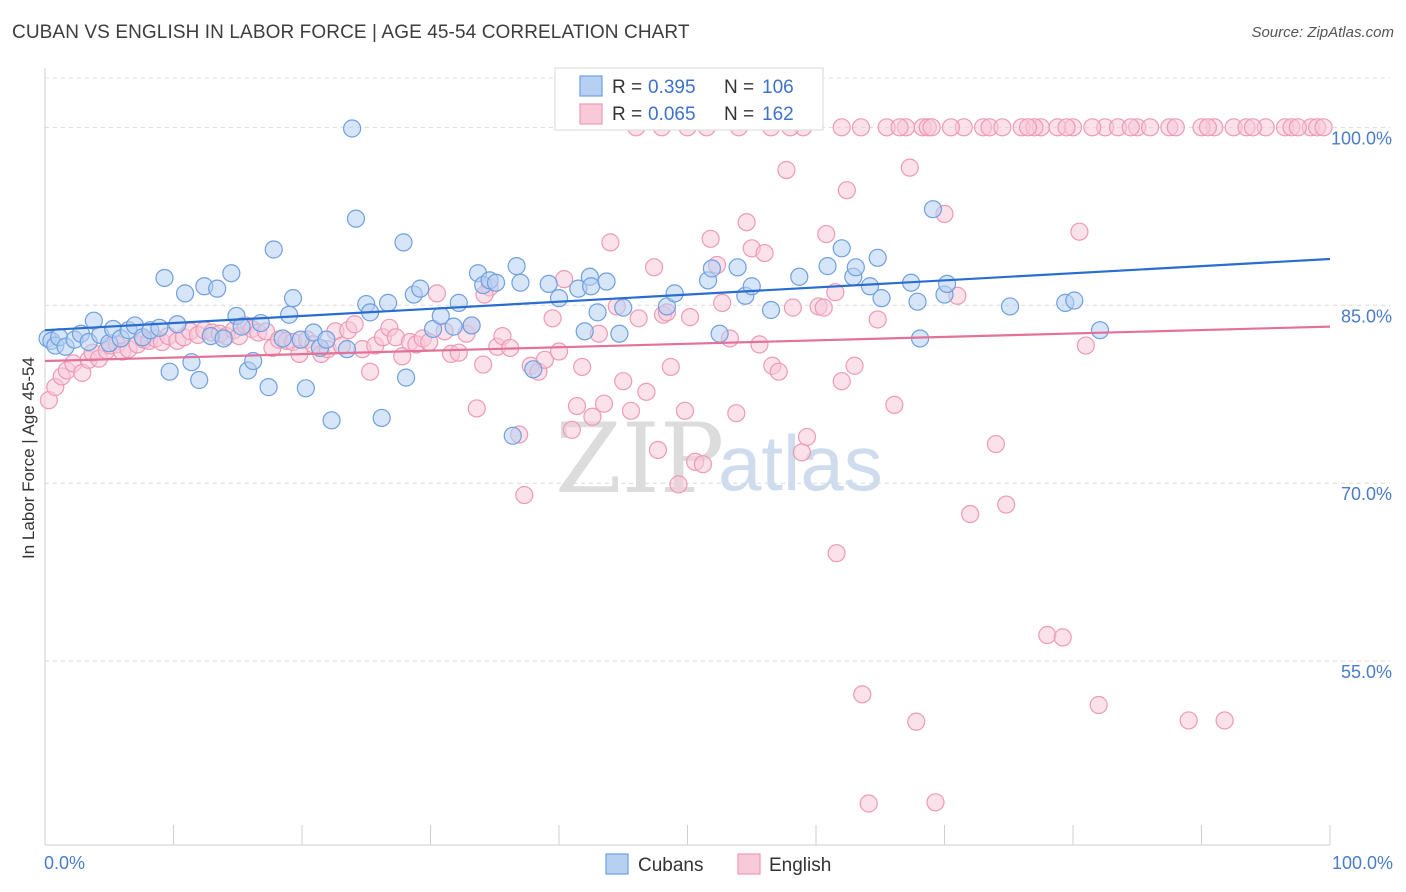  Describe the element at coordinates (687, 294) in the screenshot. I see `trend-line-cubans` at that location.